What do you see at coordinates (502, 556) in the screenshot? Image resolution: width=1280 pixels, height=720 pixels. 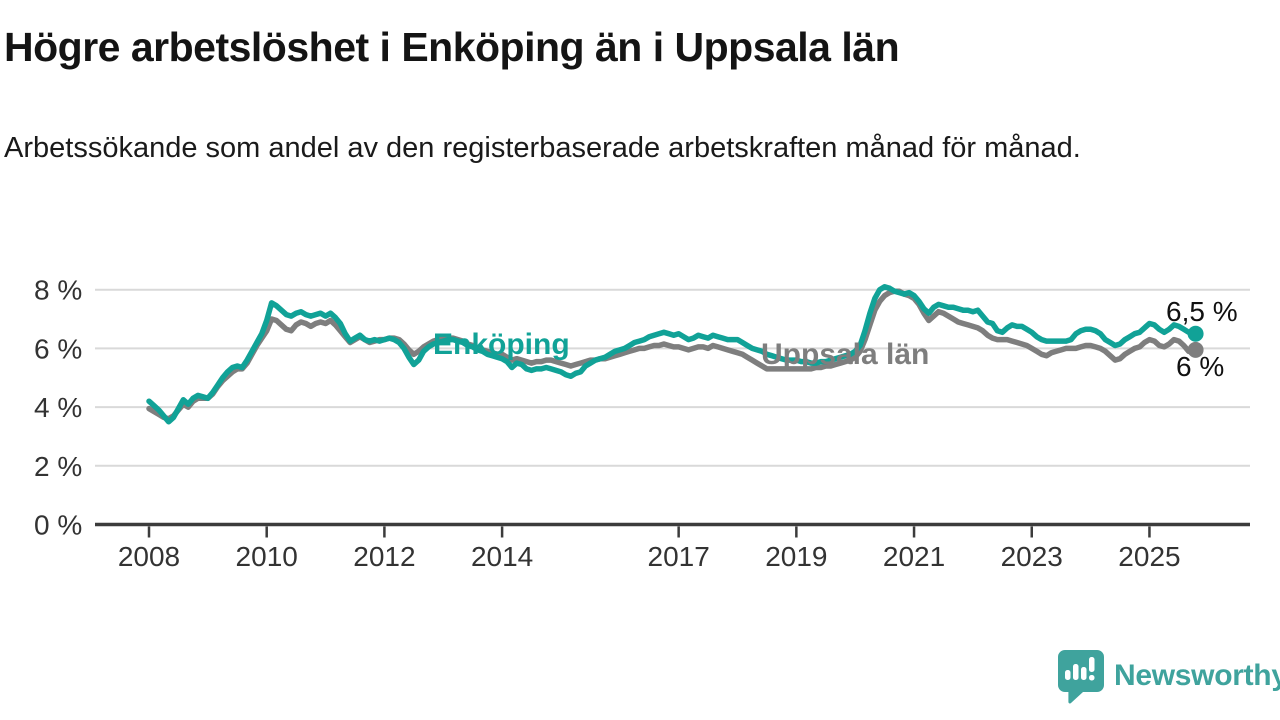 I see `x-tick-label-2014: 2014` at bounding box center [502, 556].